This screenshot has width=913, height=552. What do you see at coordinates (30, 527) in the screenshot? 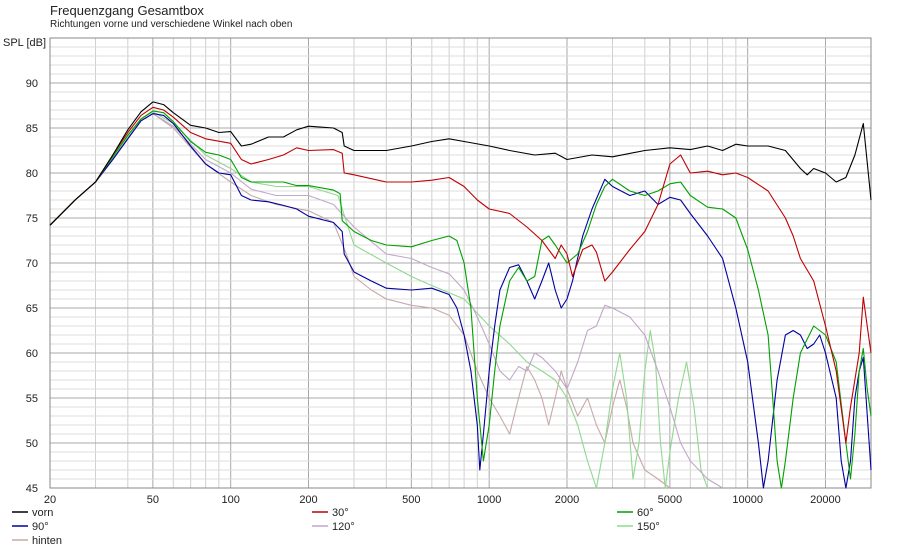
I see `legend-item: 90°` at bounding box center [30, 527].